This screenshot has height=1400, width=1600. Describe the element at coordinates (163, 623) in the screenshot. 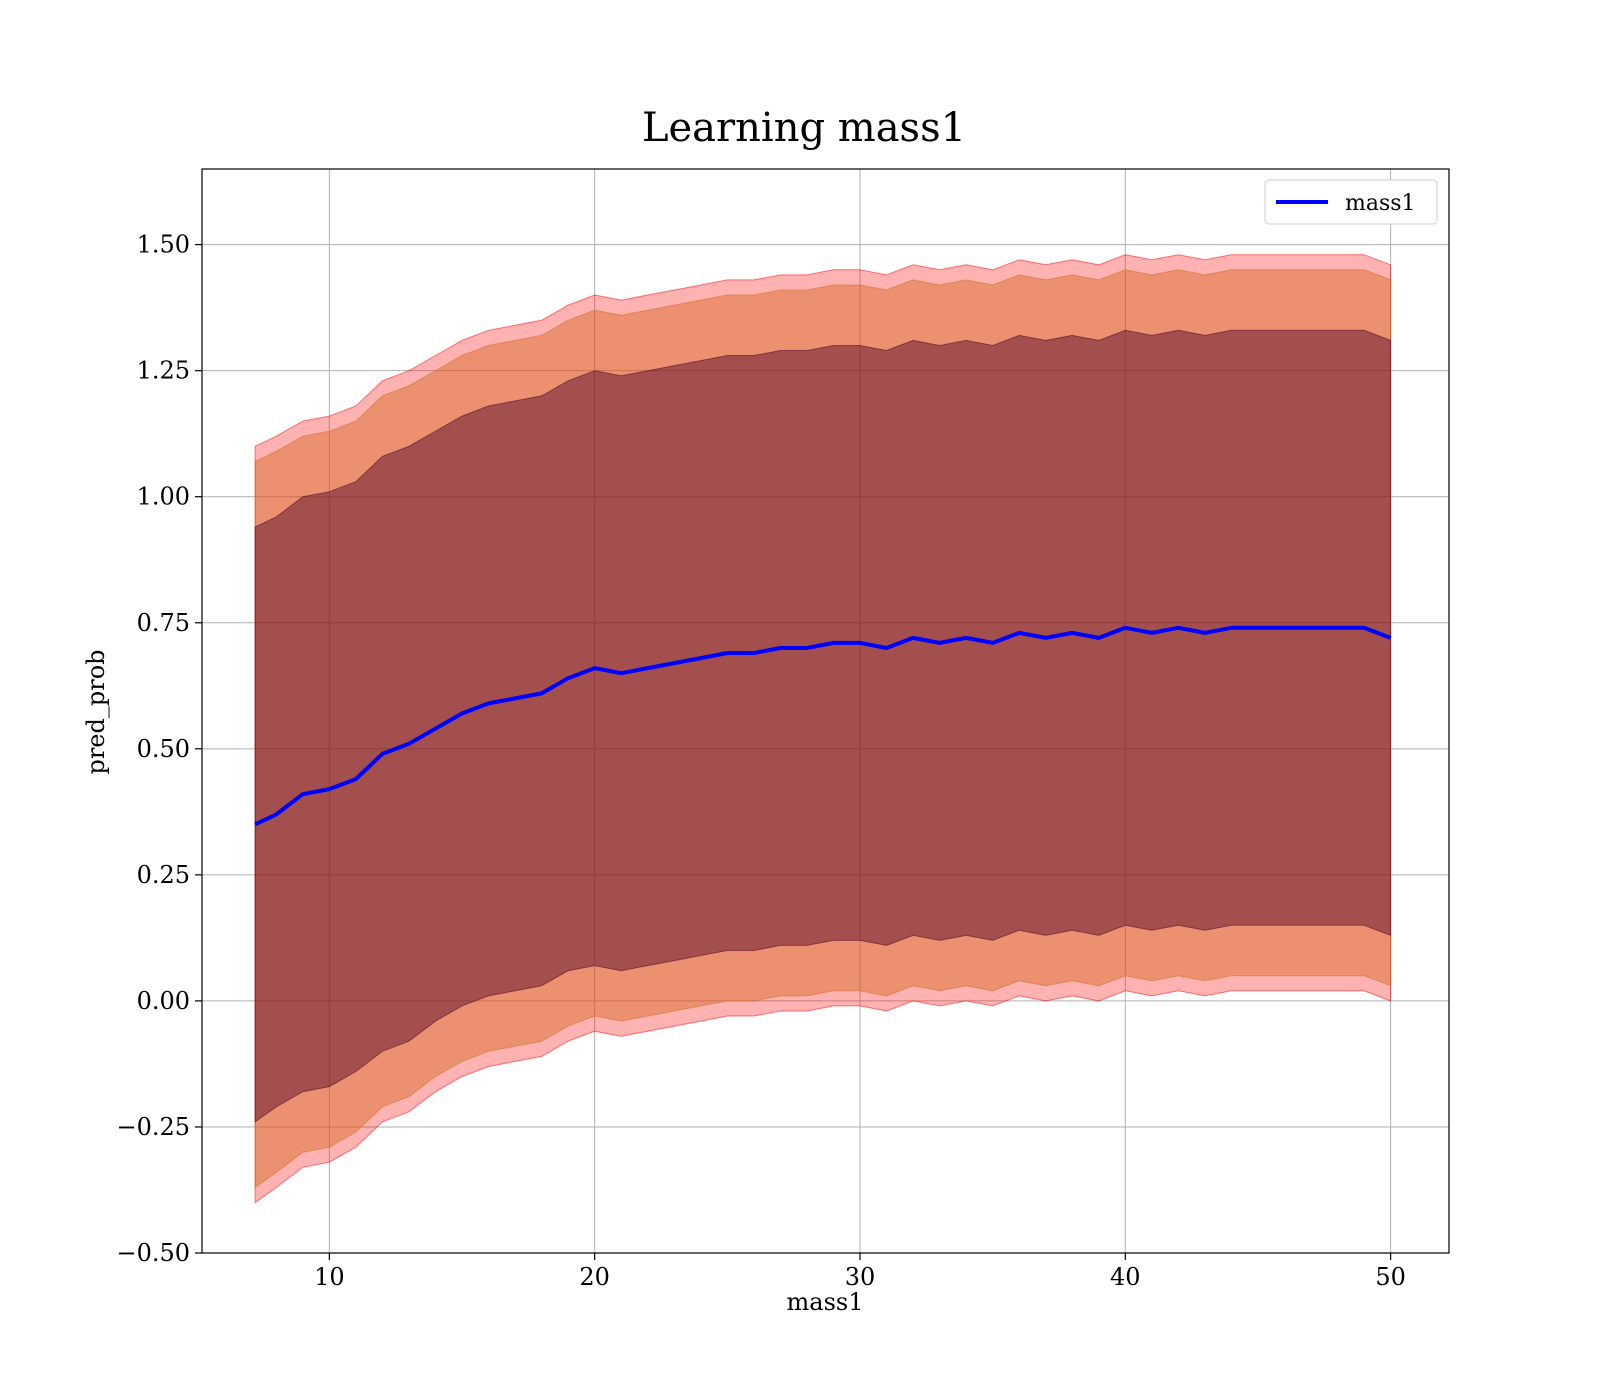

I see `y-tick-label: 0.75` at that location.